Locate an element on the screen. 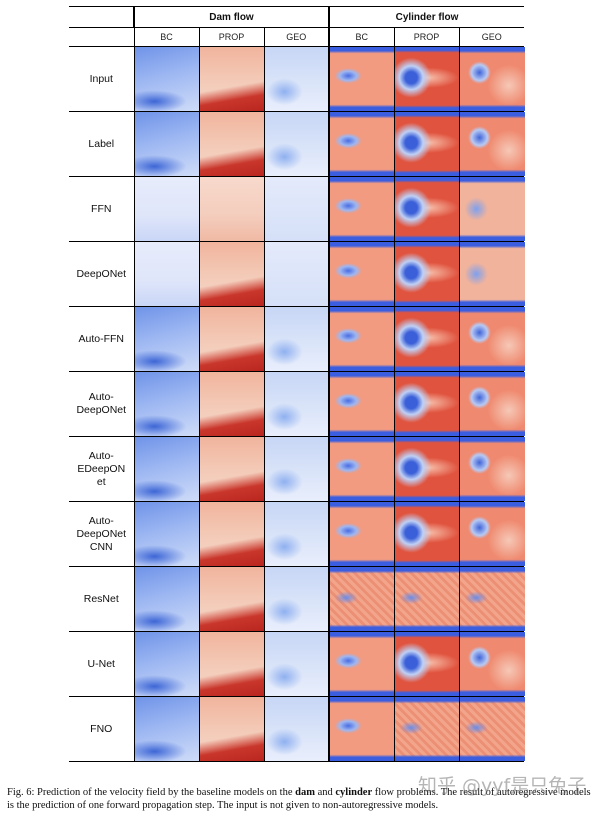  row-label: Label is located at coordinates (101, 144).